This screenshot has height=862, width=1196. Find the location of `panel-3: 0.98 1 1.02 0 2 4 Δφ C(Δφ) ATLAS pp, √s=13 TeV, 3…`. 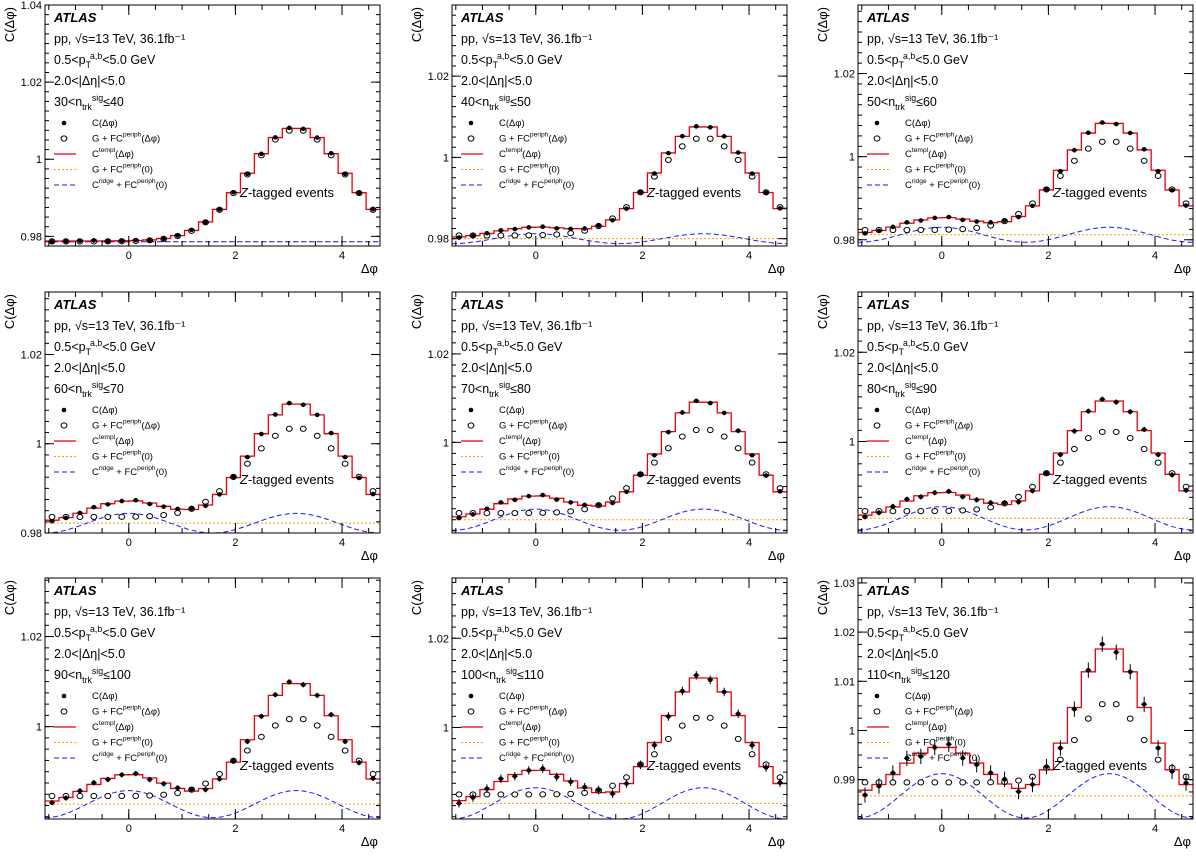

panel-3: 0.98 1 1.02 0 2 4 Δφ C(Δφ) ATLAS pp, √s=13 TeV, 3… is located at coordinates (1004, 140).